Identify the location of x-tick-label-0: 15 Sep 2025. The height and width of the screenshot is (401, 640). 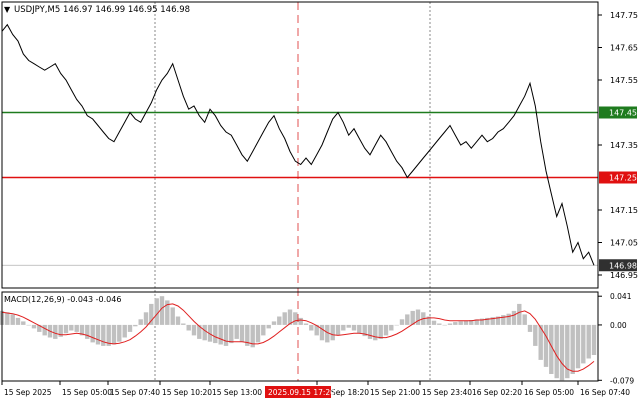
(28, 392).